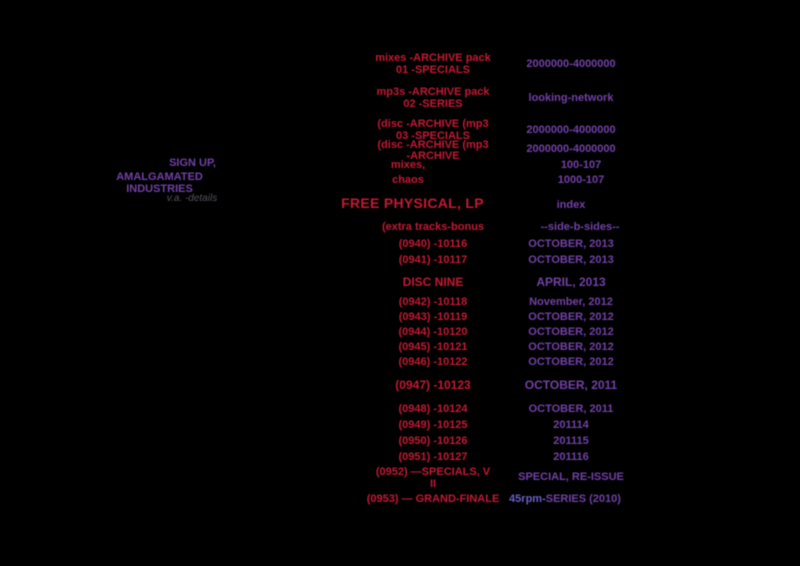  What do you see at coordinates (581, 165) in the screenshot?
I see `mini-row-value: 100-107` at bounding box center [581, 165].